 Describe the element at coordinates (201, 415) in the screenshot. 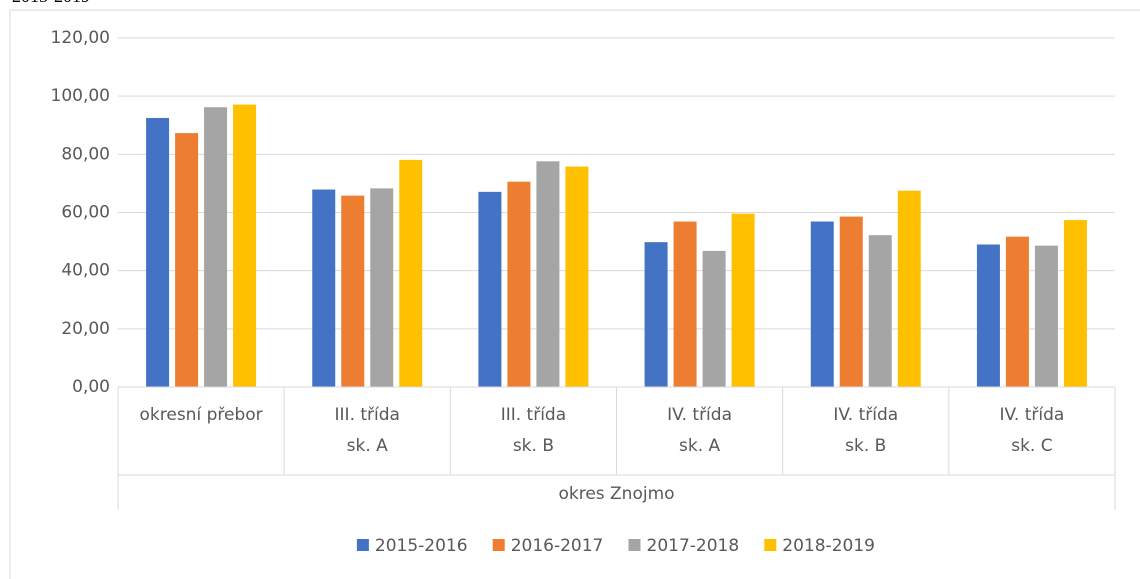

I see `x-tick-label: okresní přebor` at that location.